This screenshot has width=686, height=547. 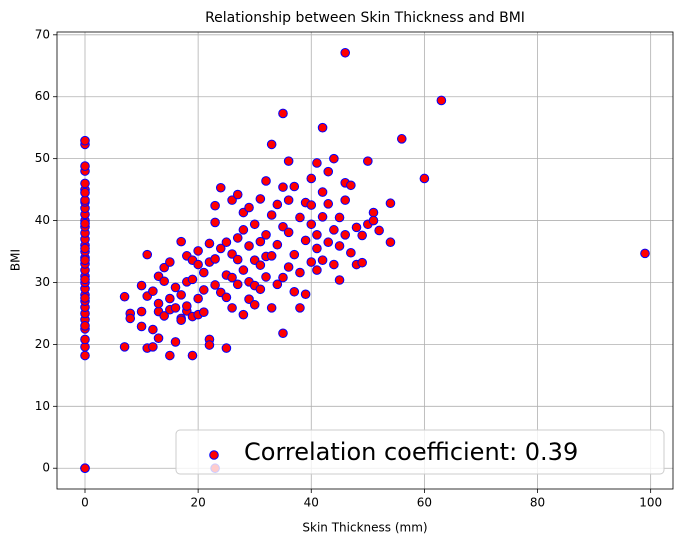 What do you see at coordinates (85, 503) in the screenshot?
I see `x-tick-label: 0` at bounding box center [85, 503].